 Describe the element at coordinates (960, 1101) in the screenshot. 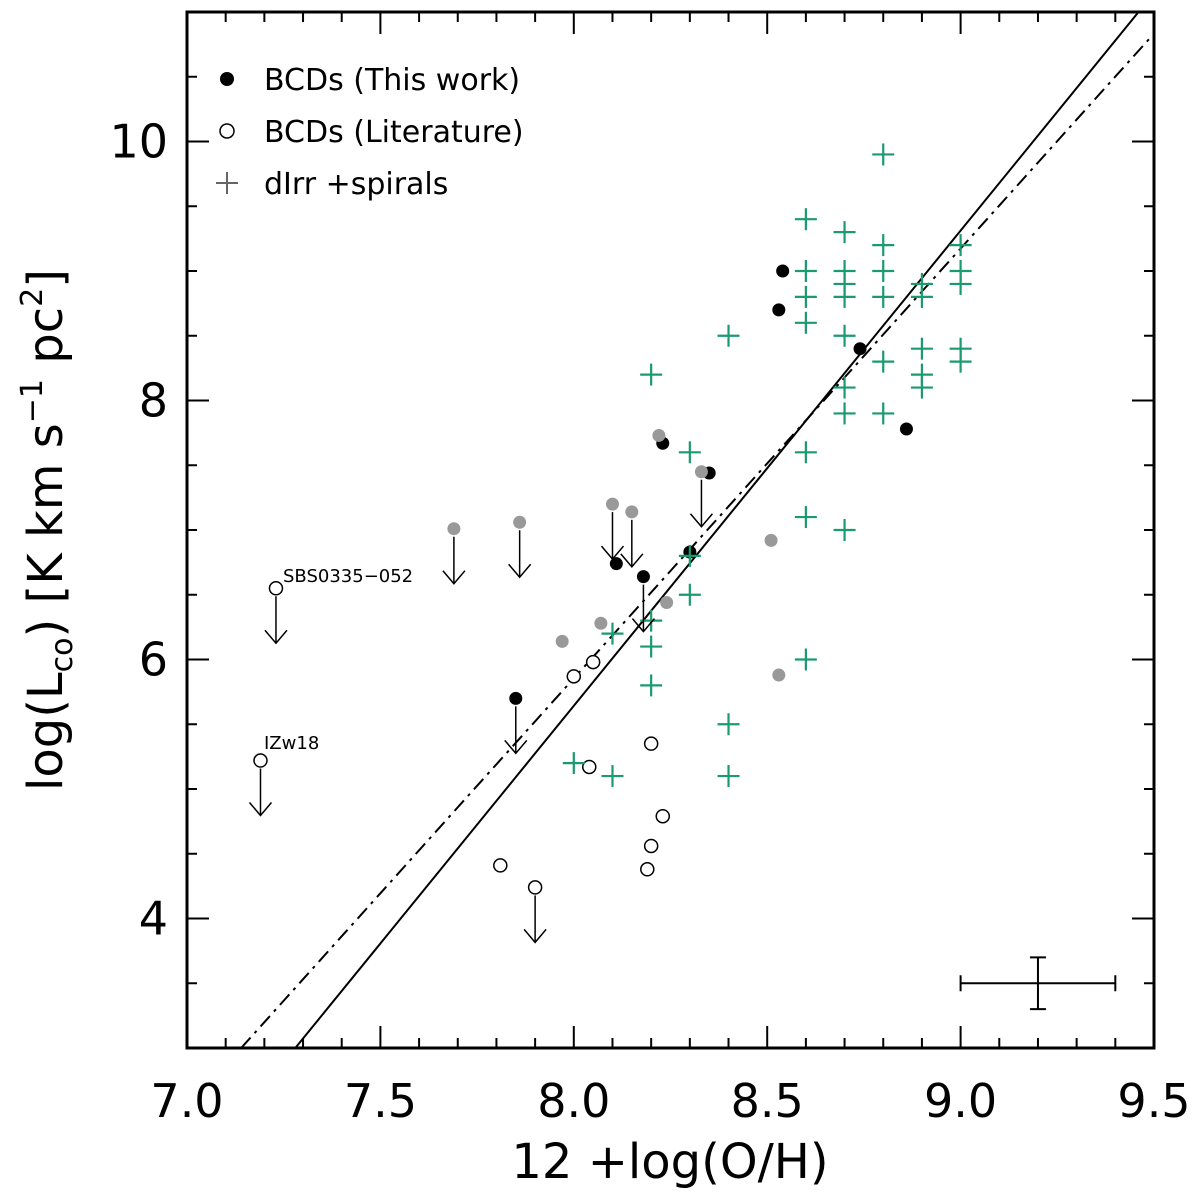

I see `x-tick-label: 9.0` at that location.